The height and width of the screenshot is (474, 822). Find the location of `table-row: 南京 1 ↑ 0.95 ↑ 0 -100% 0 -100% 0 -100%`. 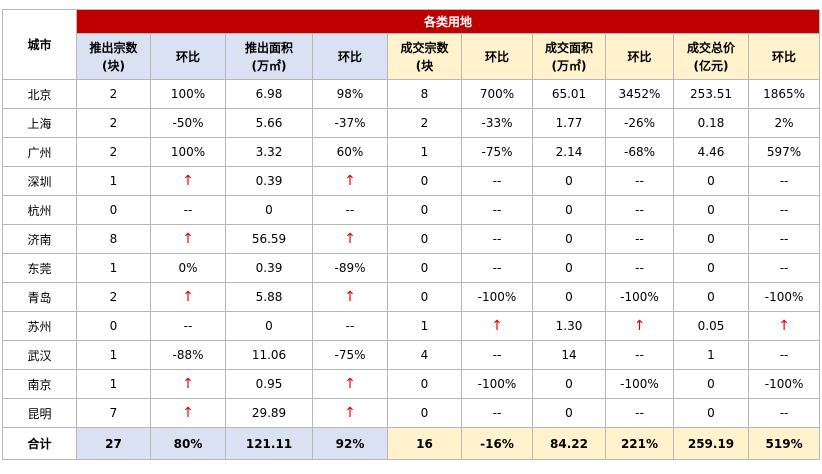

table-row: 南京 1 ↑ 0.95 ↑ 0 -100% 0 -100% 0 -100% is located at coordinates (411, 384).